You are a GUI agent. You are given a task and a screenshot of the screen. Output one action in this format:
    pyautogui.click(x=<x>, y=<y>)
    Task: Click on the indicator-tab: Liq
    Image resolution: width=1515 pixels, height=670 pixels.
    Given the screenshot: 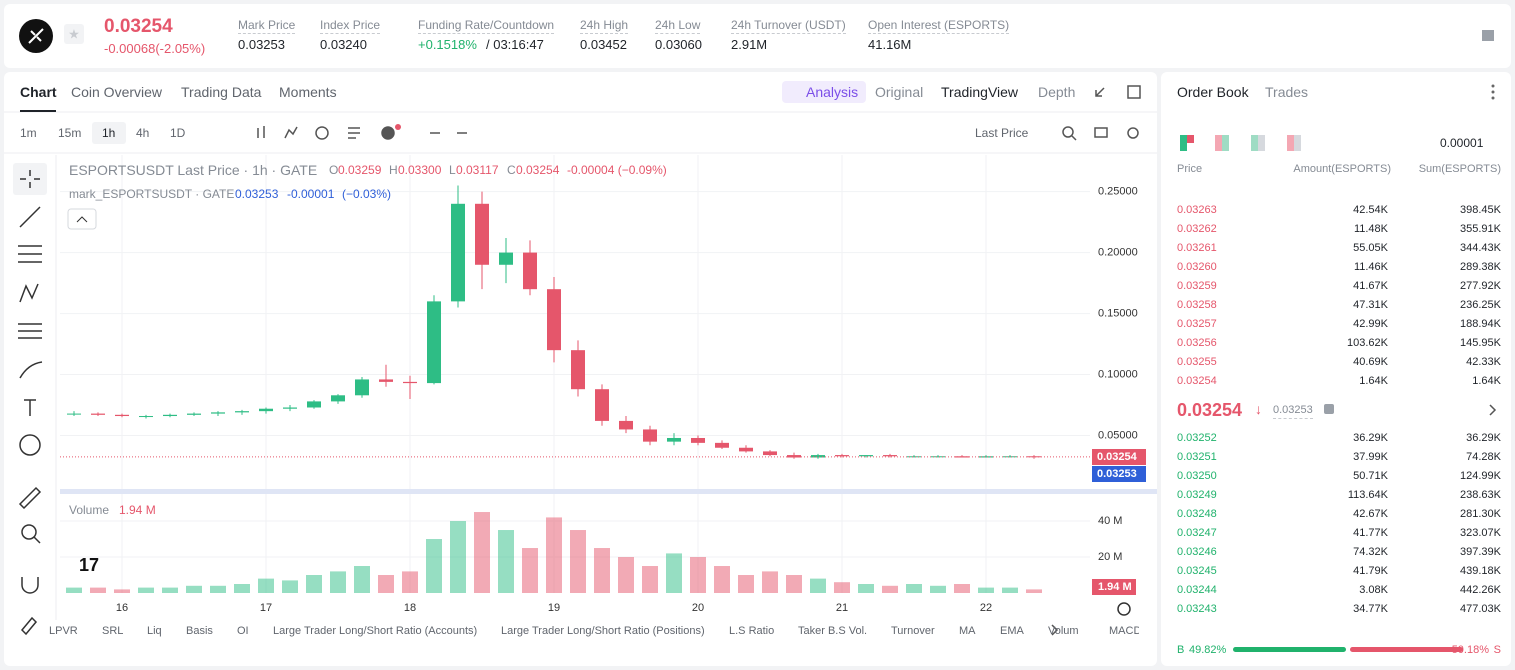 What is the action you would take?
    pyautogui.click(x=154, y=631)
    